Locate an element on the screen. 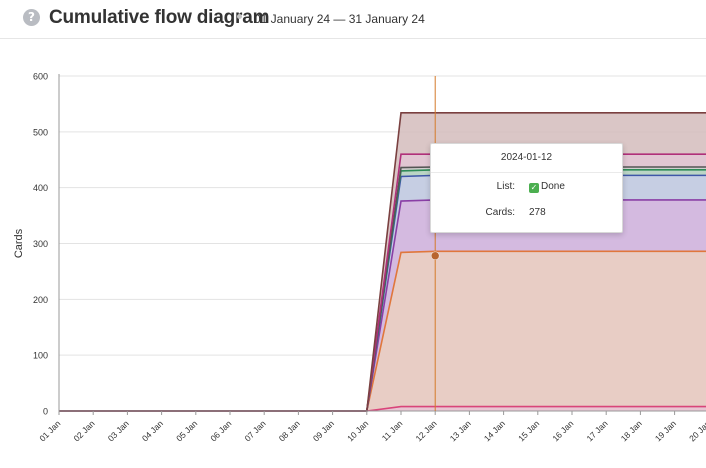 The height and width of the screenshot is (468, 706). y-tick-label: 200 is located at coordinates (40, 300).